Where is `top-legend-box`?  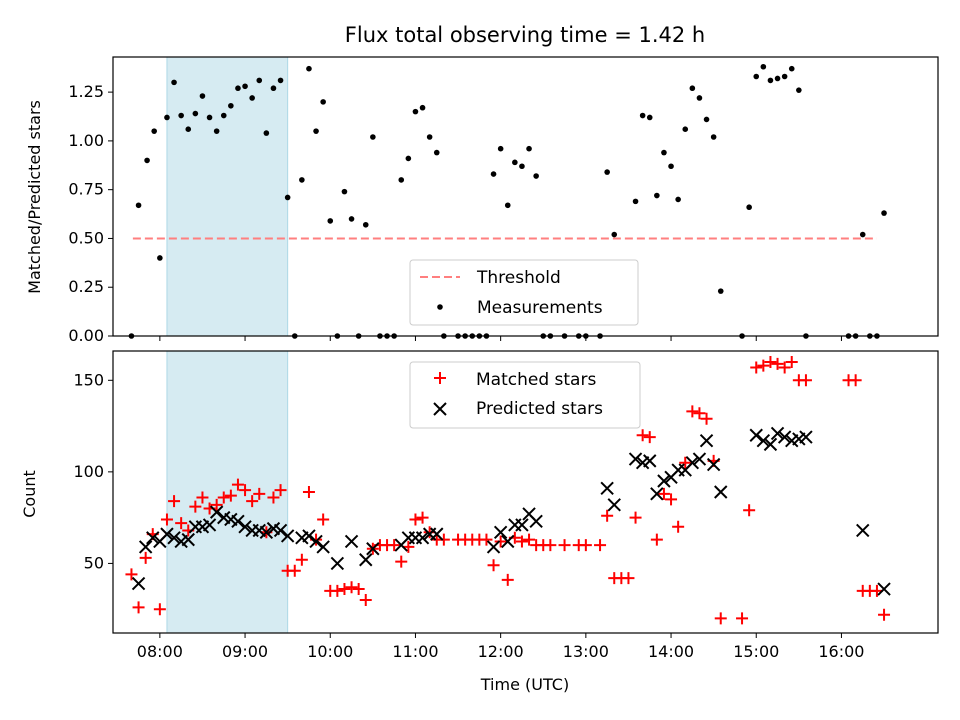
top-legend-box is located at coordinates (524, 292).